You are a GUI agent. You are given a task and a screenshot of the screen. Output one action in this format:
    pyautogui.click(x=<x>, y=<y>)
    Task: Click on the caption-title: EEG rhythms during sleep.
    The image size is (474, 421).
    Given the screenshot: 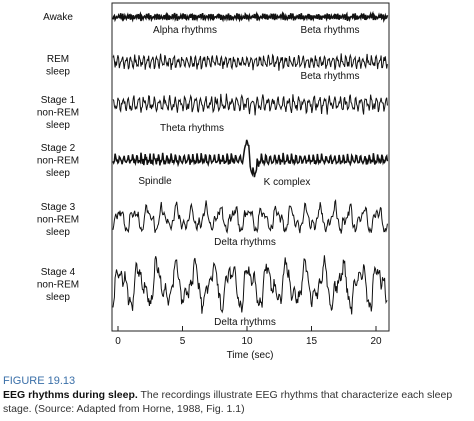 What is the action you would take?
    pyautogui.click(x=70, y=395)
    